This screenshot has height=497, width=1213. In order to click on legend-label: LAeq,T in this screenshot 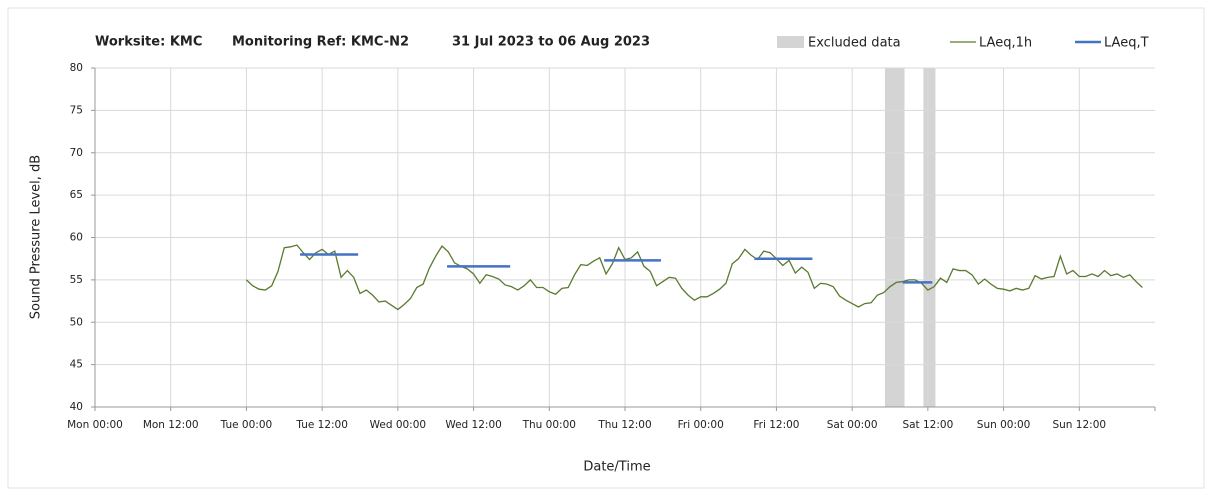, I will do `click(1126, 43)`.